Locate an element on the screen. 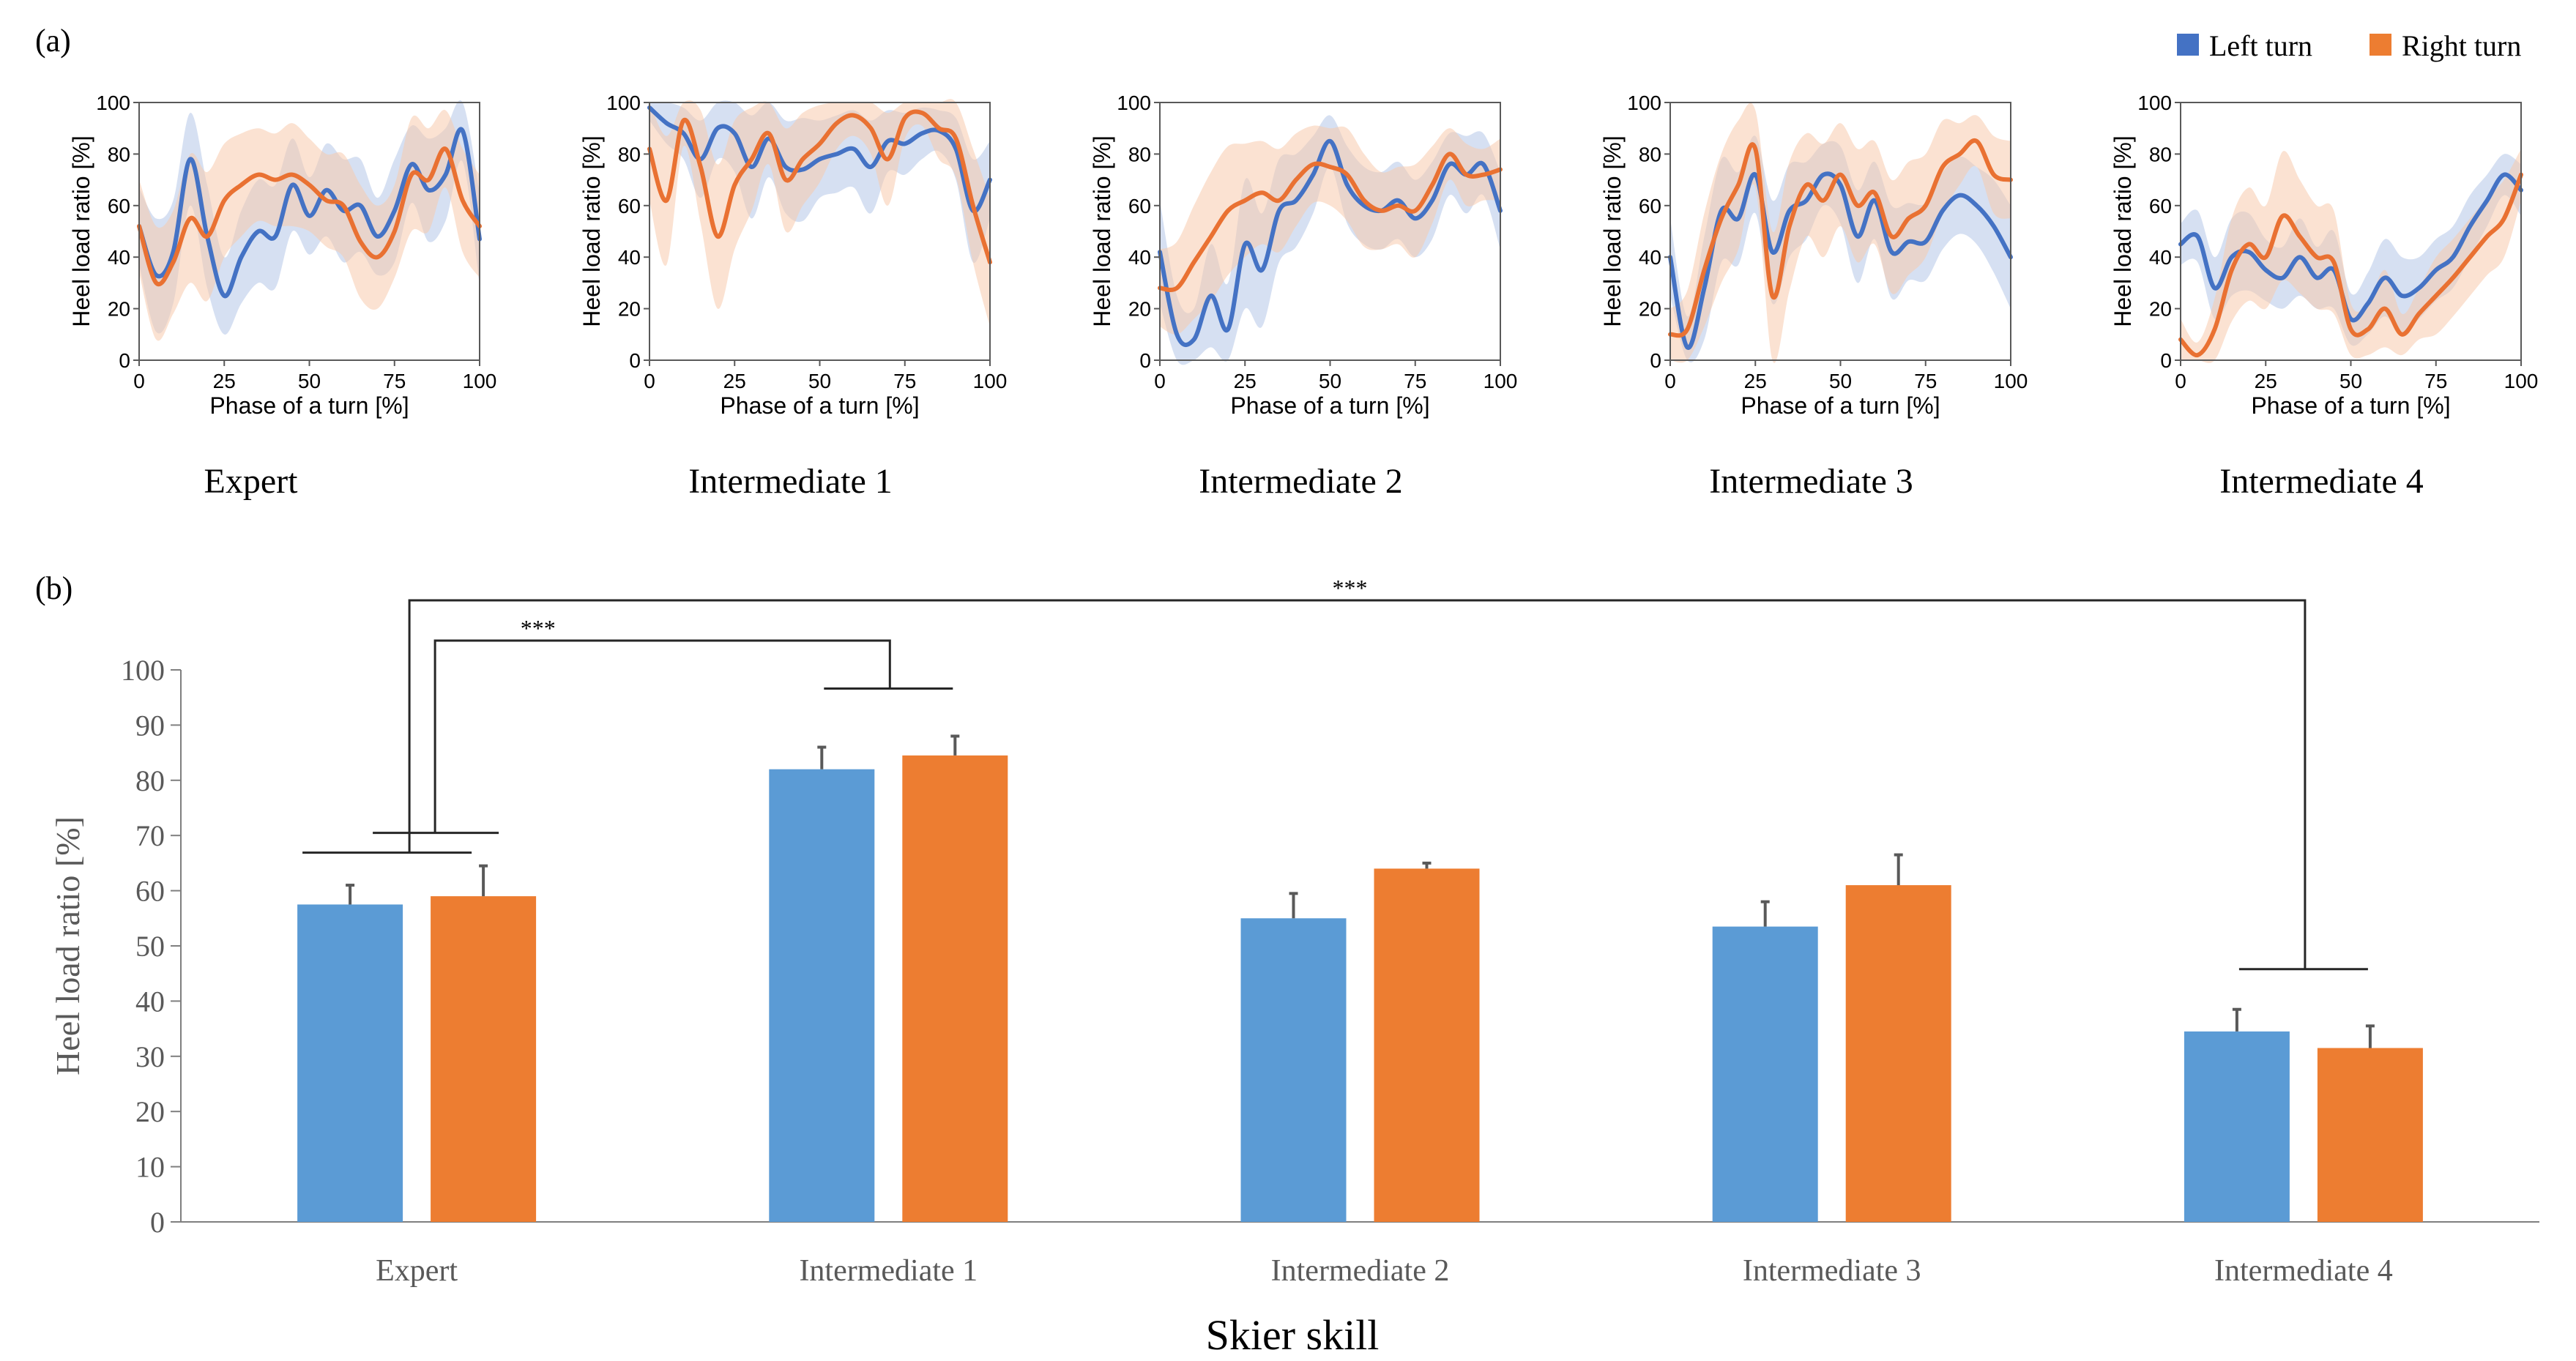 The width and height of the screenshot is (2576, 1361). category-label-intermediate-3: Intermediate 3 is located at coordinates (1832, 1271).